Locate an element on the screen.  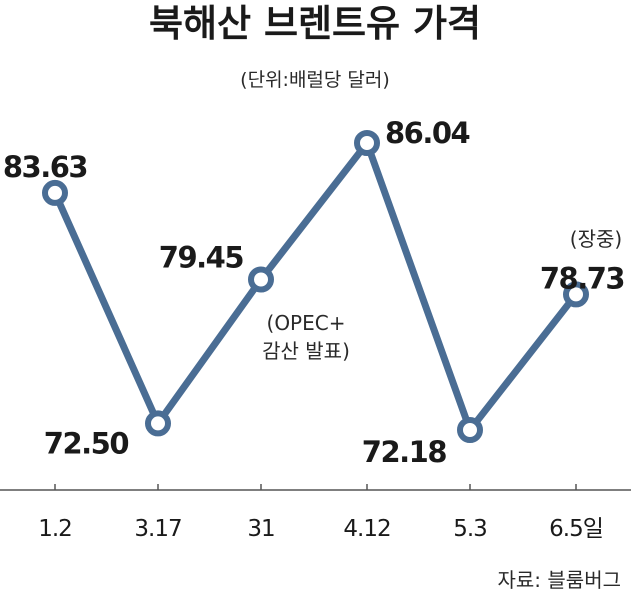
chart-subtitle: (단위:배럴당 달러) is located at coordinates (315, 80).